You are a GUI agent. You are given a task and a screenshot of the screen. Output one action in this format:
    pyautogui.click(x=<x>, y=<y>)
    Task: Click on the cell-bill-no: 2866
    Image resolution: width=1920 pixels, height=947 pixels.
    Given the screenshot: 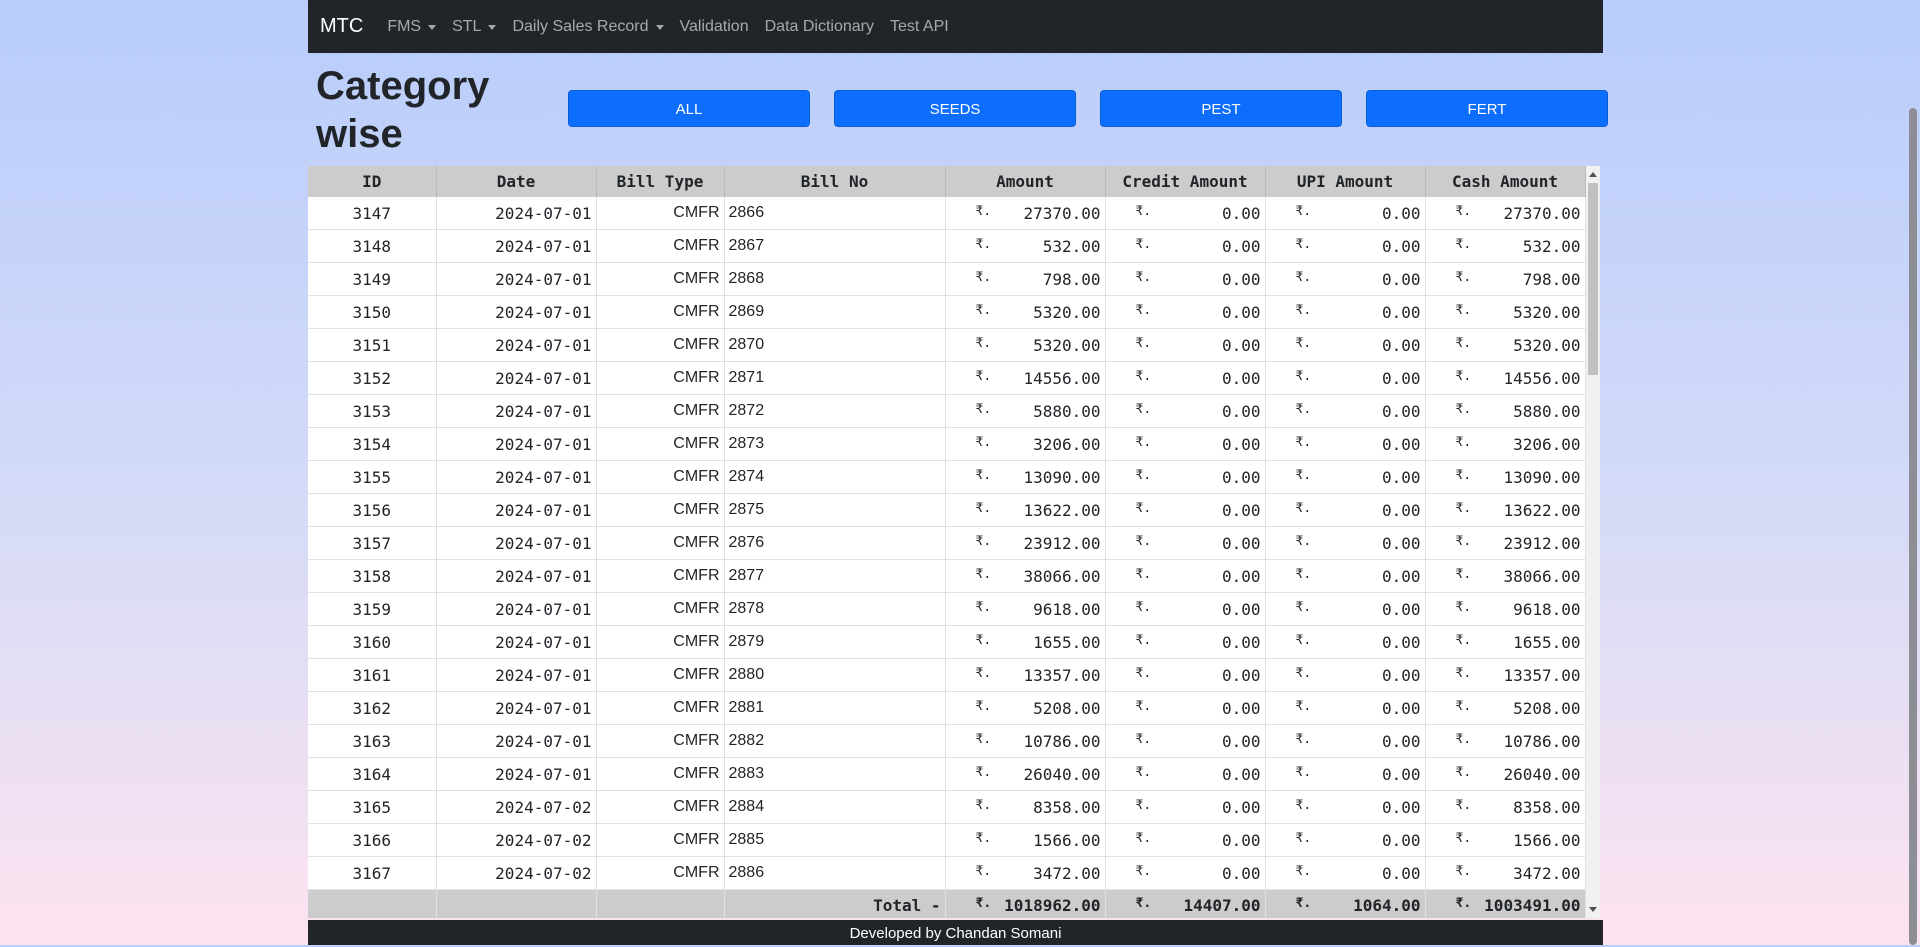 What is the action you would take?
    pyautogui.click(x=835, y=213)
    